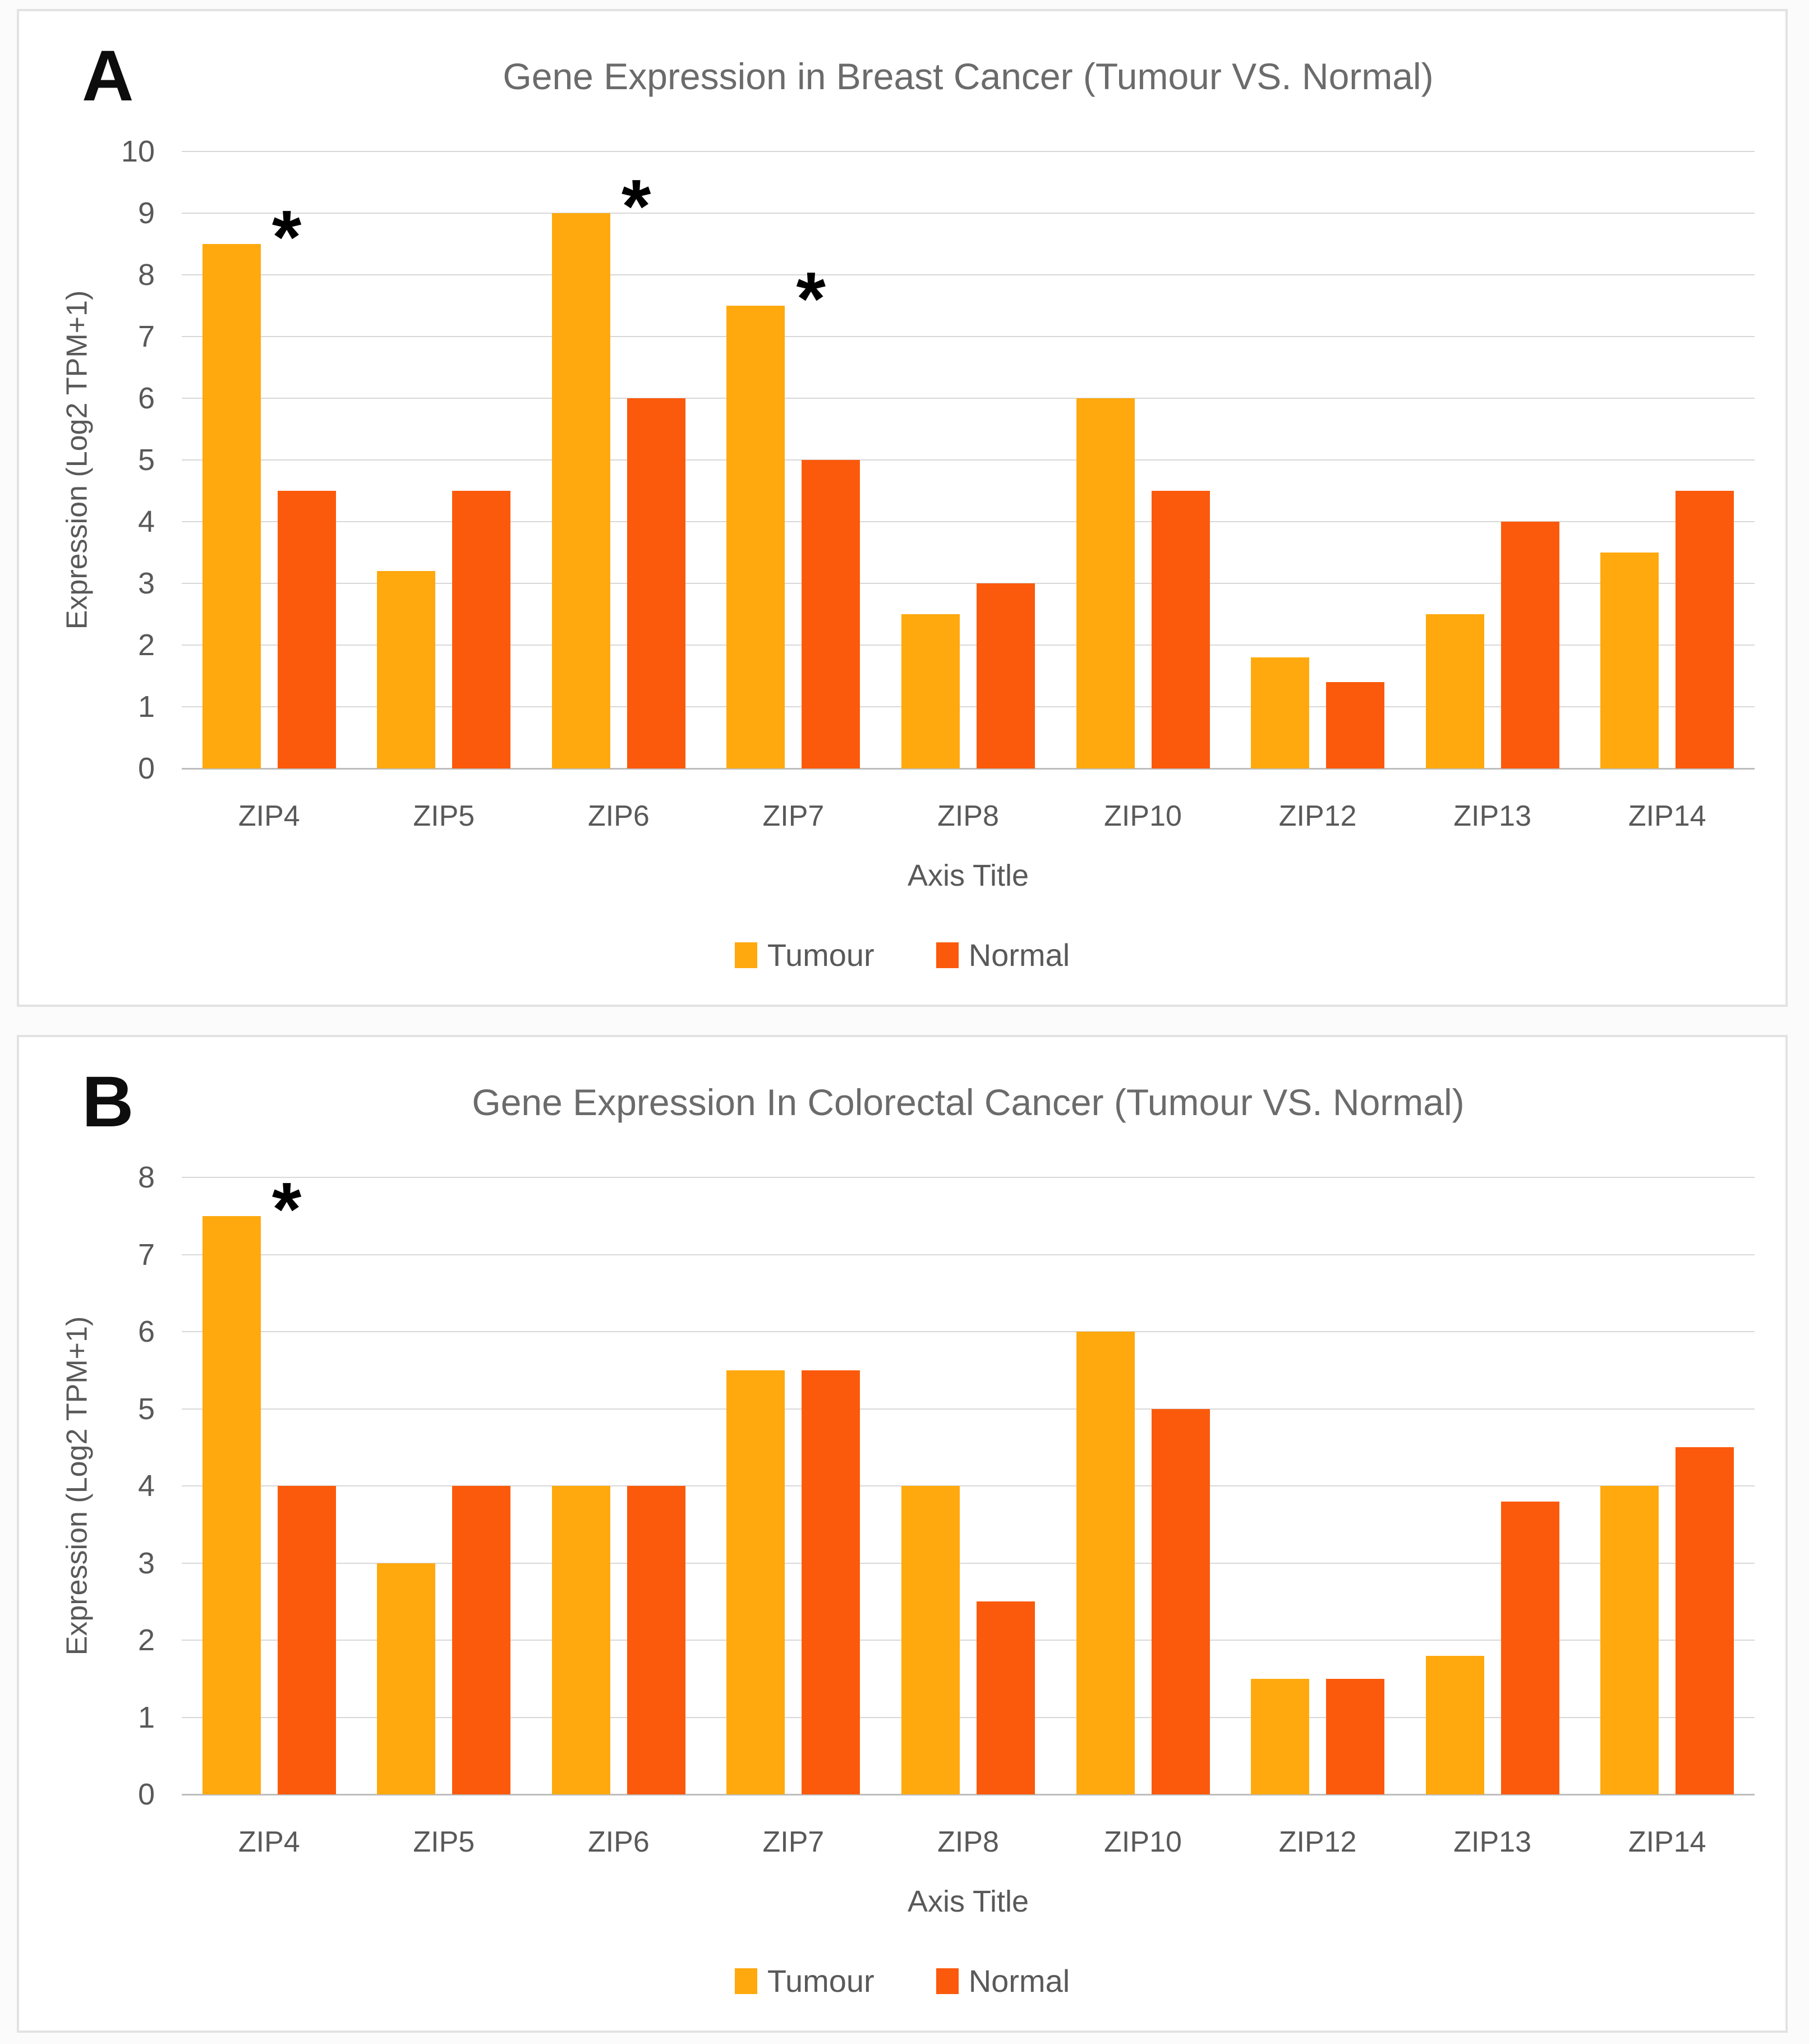 This screenshot has width=1809, height=2044. What do you see at coordinates (745, 955) in the screenshot?
I see `legend-swatch-tumour` at bounding box center [745, 955].